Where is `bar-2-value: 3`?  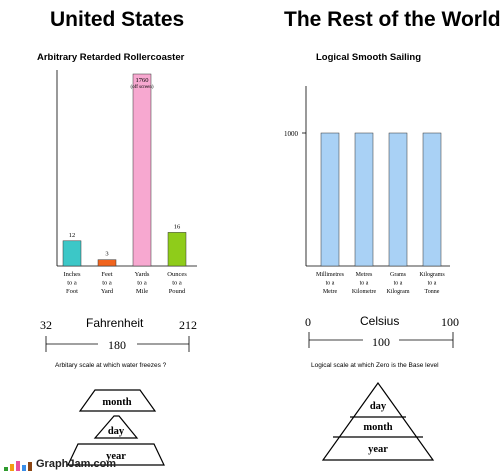
bar-2-value: 3 is located at coordinates (106, 254).